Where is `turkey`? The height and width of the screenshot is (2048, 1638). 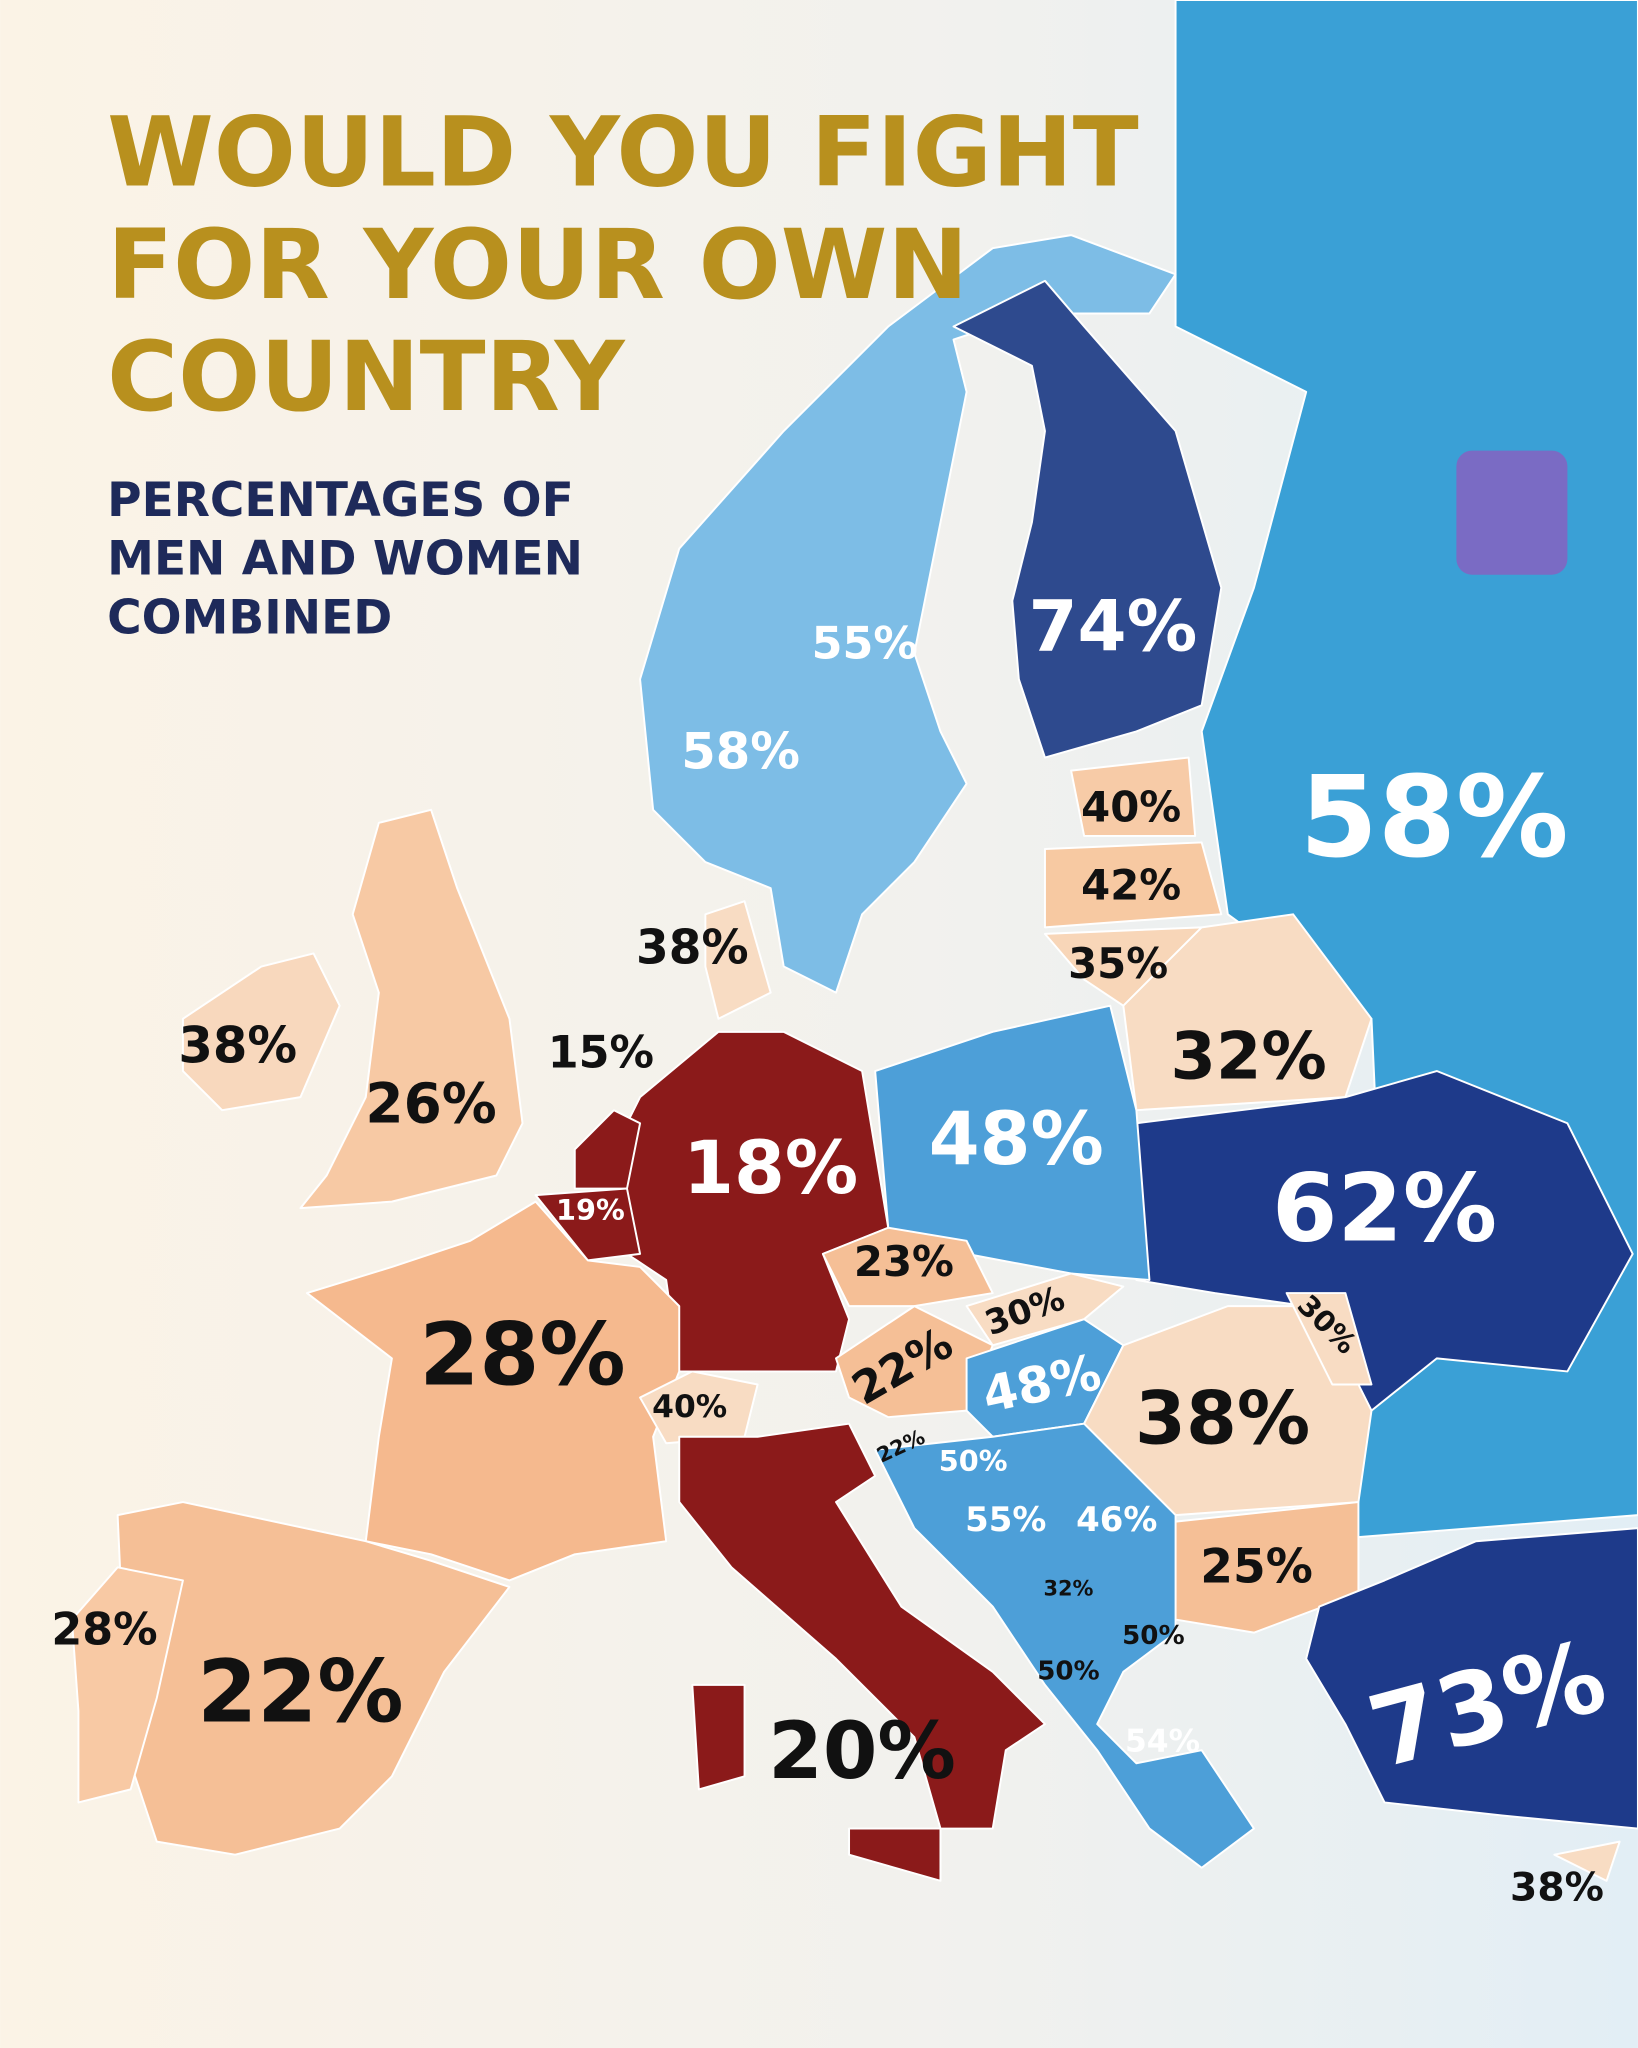
turkey is located at coordinates (1471, 1678).